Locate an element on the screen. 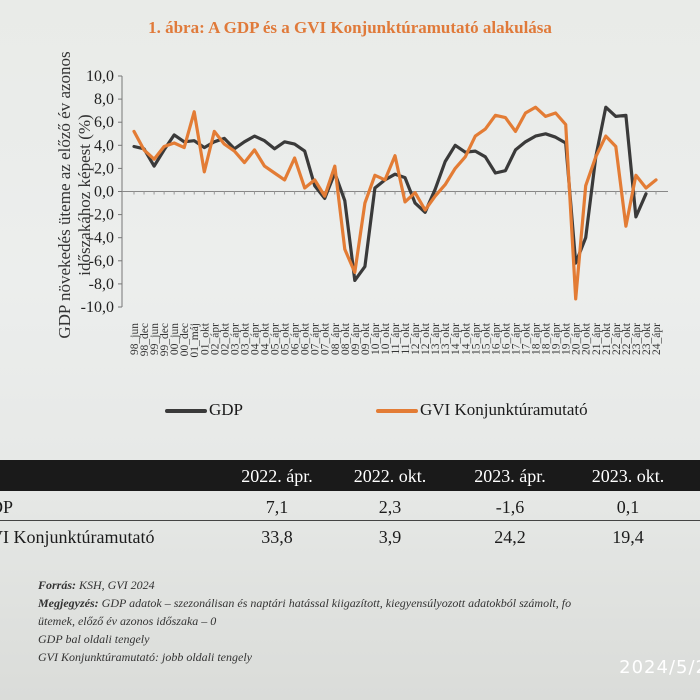  x-tick-label: 05_ápr is located at coordinates (276, 339).